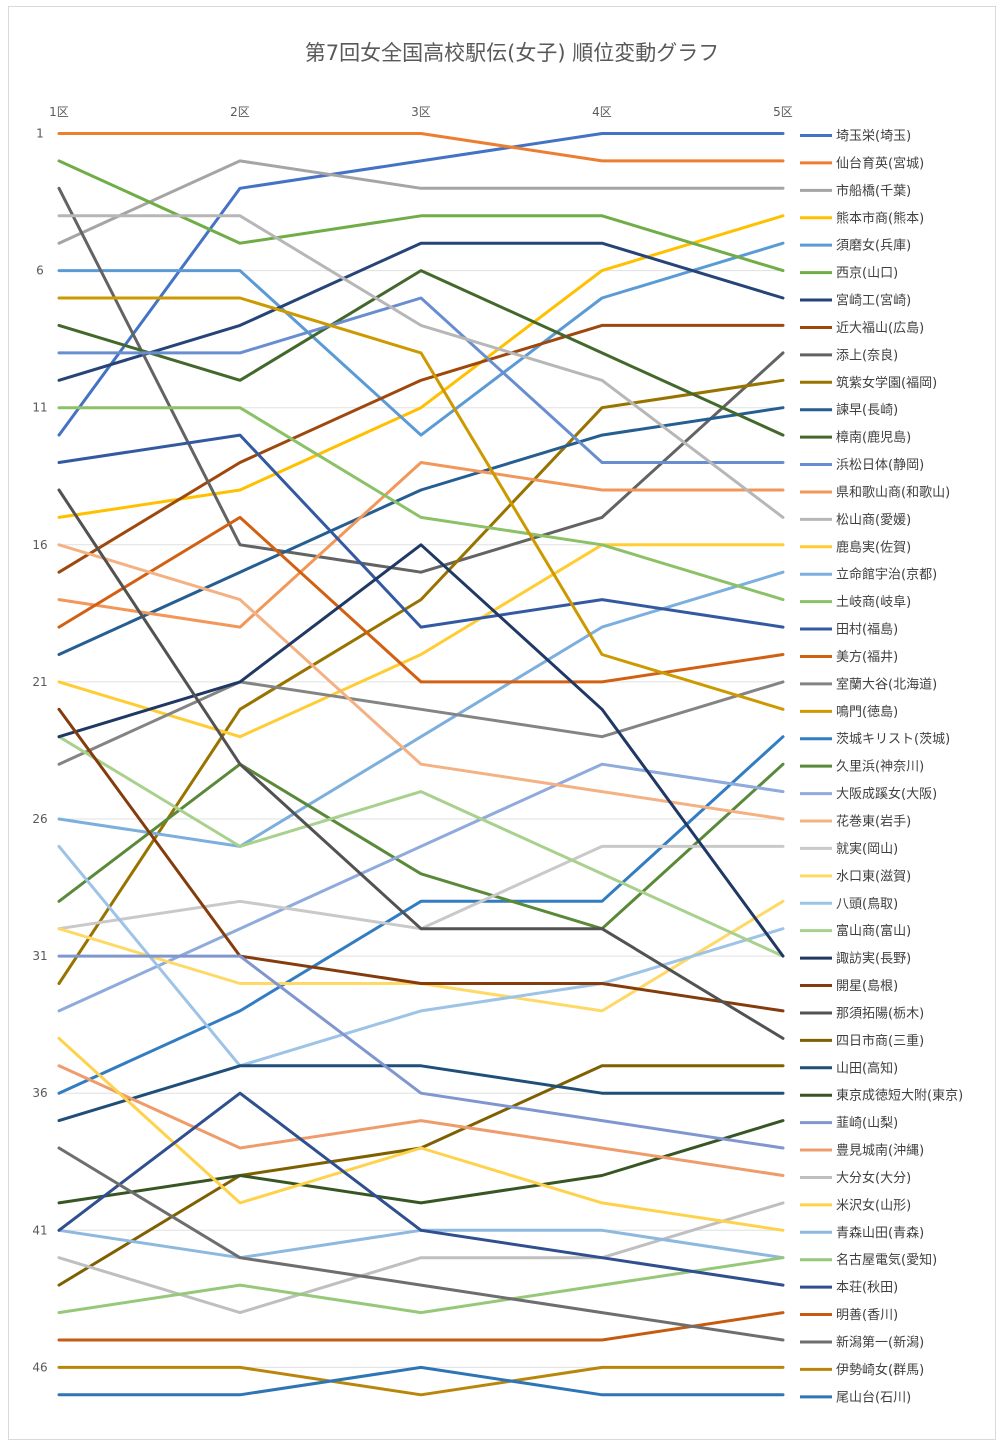 Image resolution: width=1002 pixels, height=1446 pixels. I want to click on legend-label: 明善(香川), so click(867, 1315).